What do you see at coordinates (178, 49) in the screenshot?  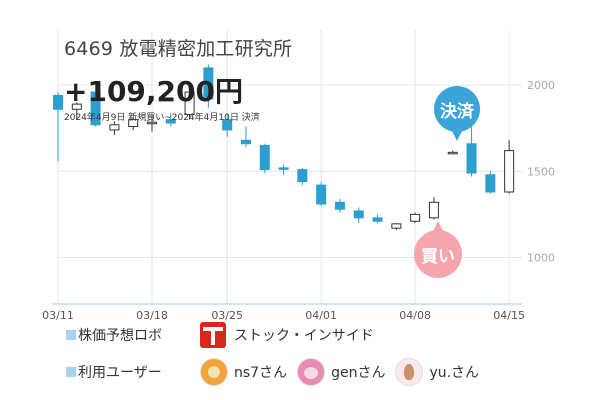 I see `stock-title: 6469 放電精密加工研究所` at bounding box center [178, 49].